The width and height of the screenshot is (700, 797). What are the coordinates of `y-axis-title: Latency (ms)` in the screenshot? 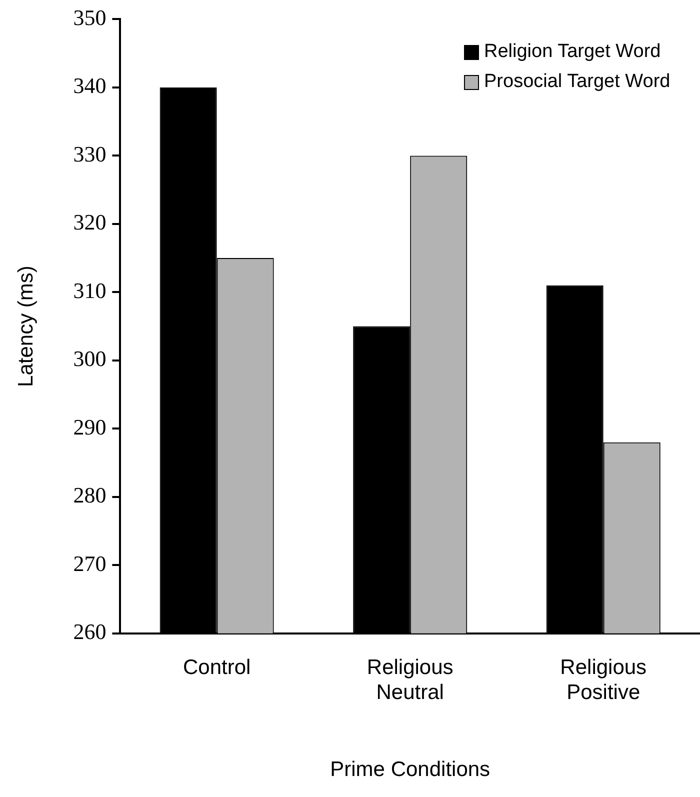 It's located at (26, 326).